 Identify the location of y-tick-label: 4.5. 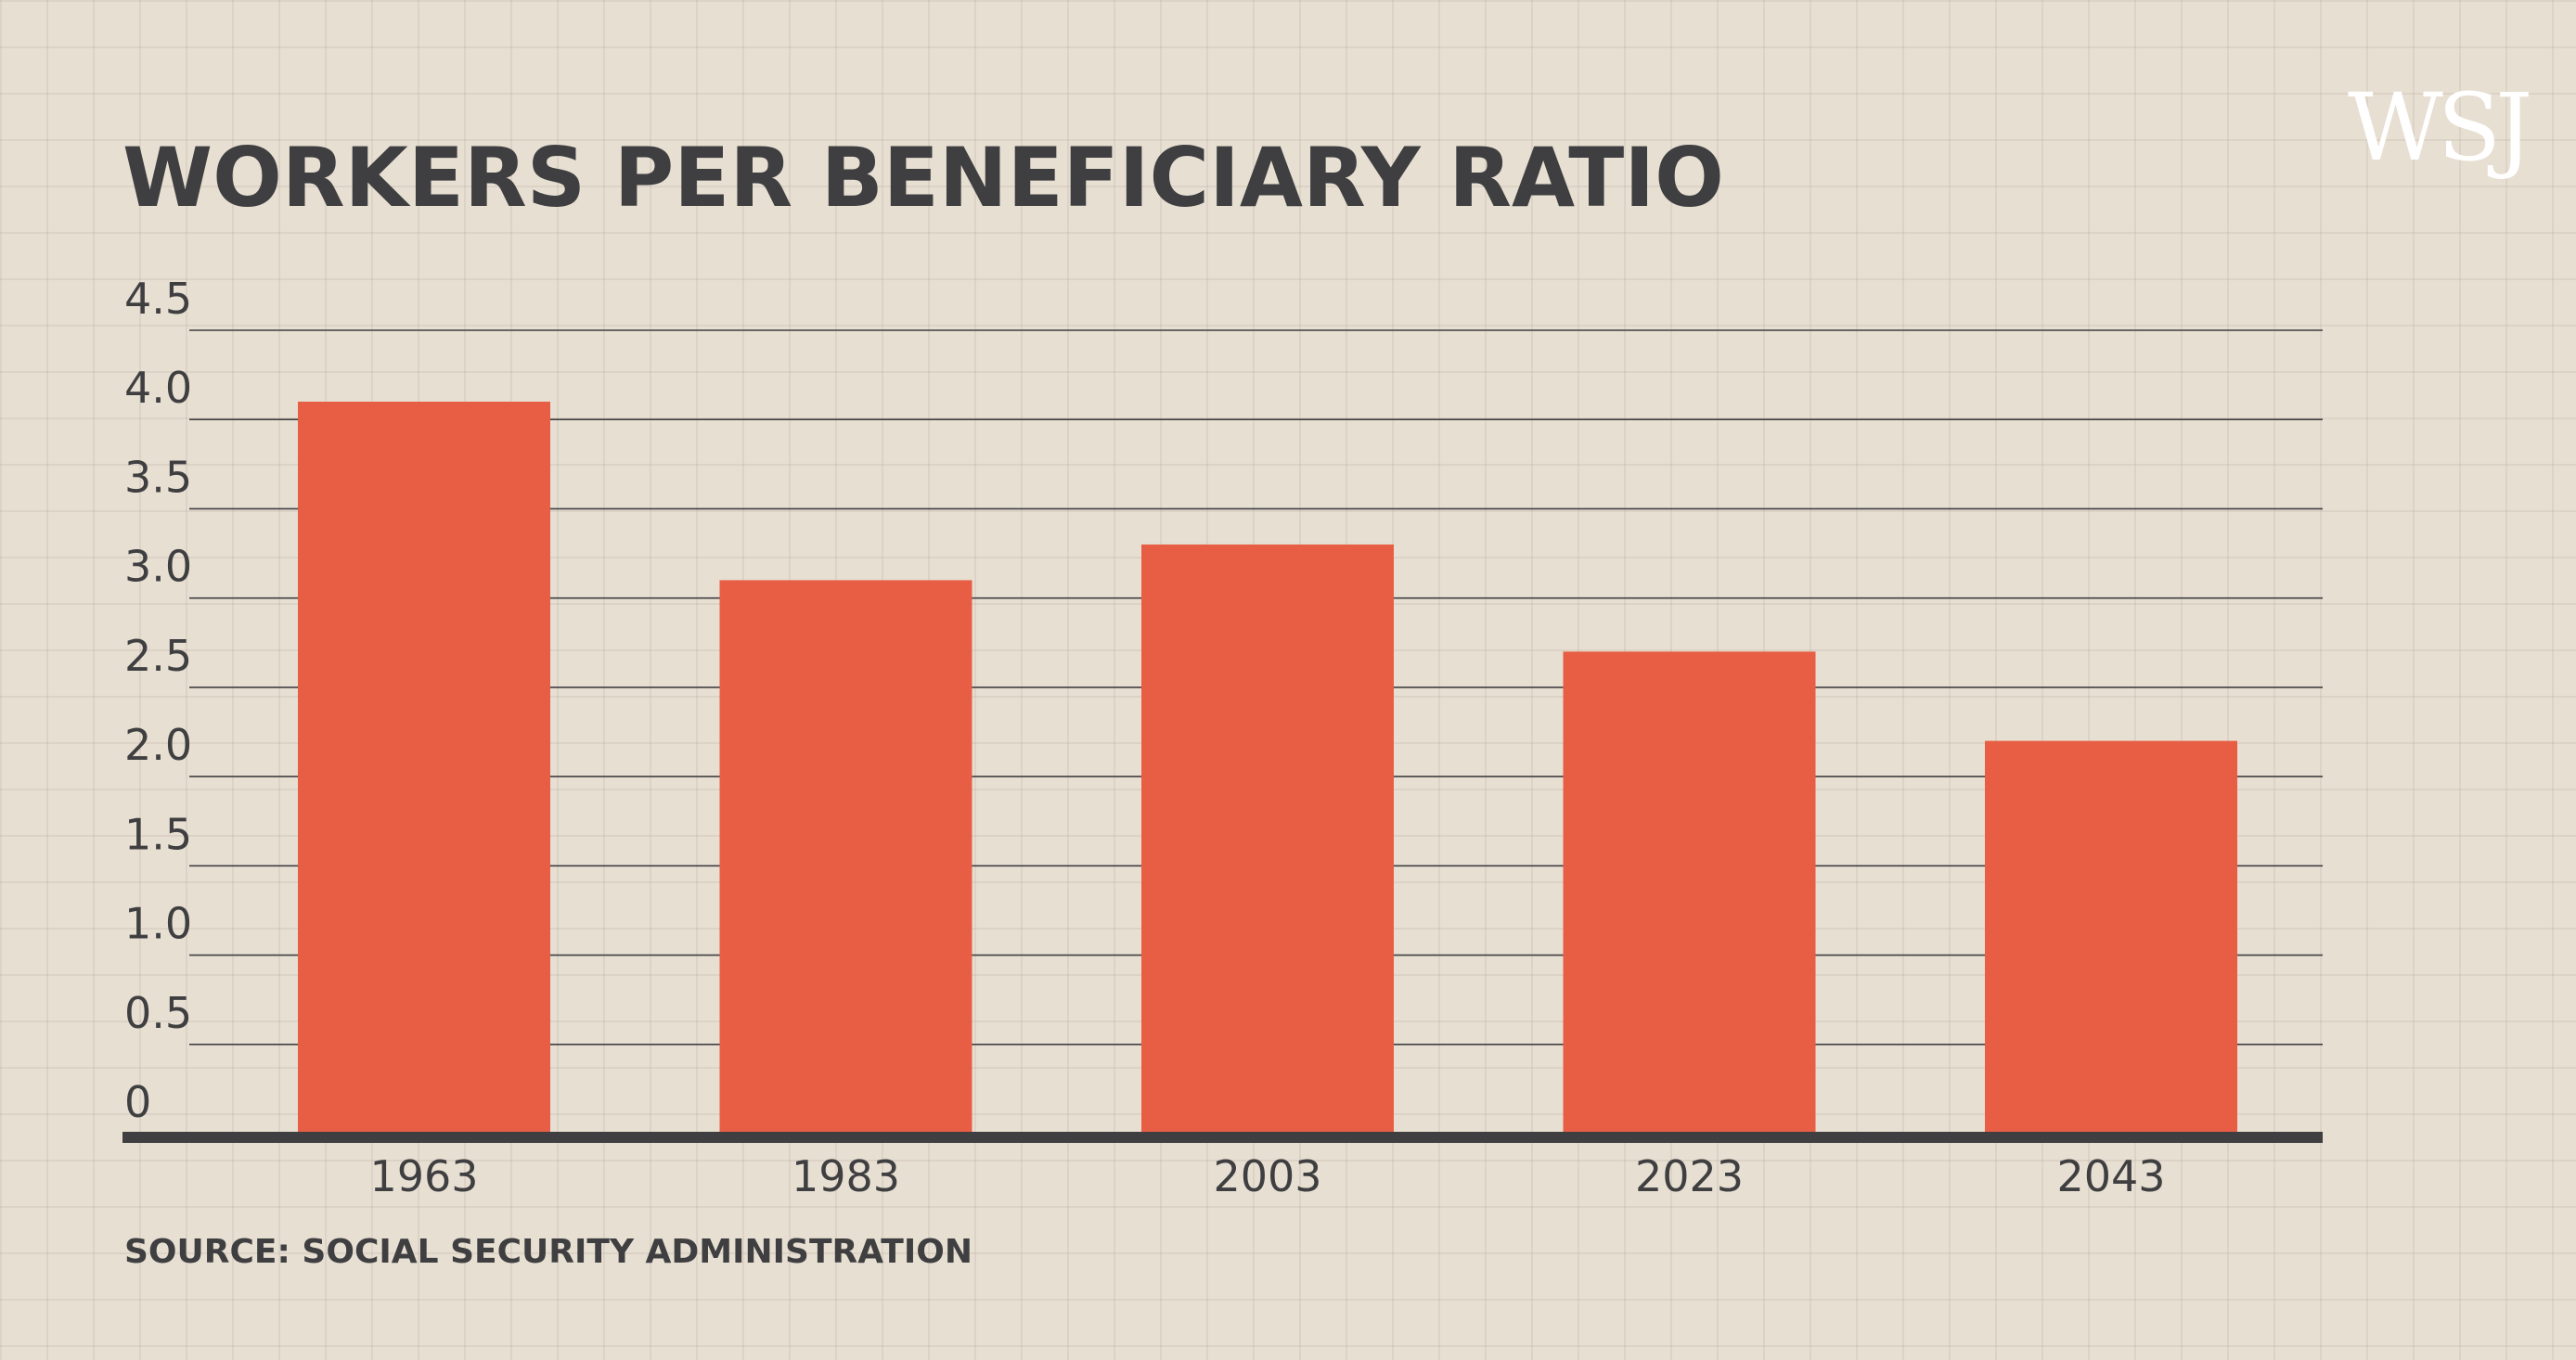
(158, 299).